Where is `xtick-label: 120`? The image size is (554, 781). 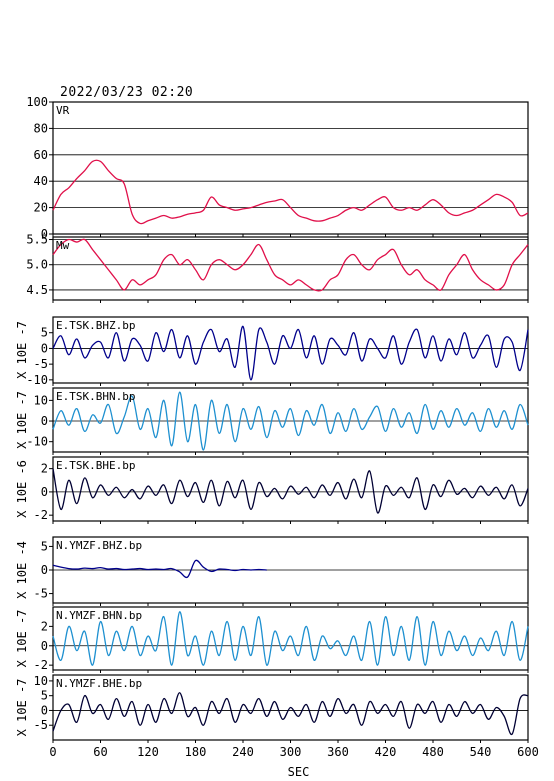 xtick-label: 120 is located at coordinates (148, 752).